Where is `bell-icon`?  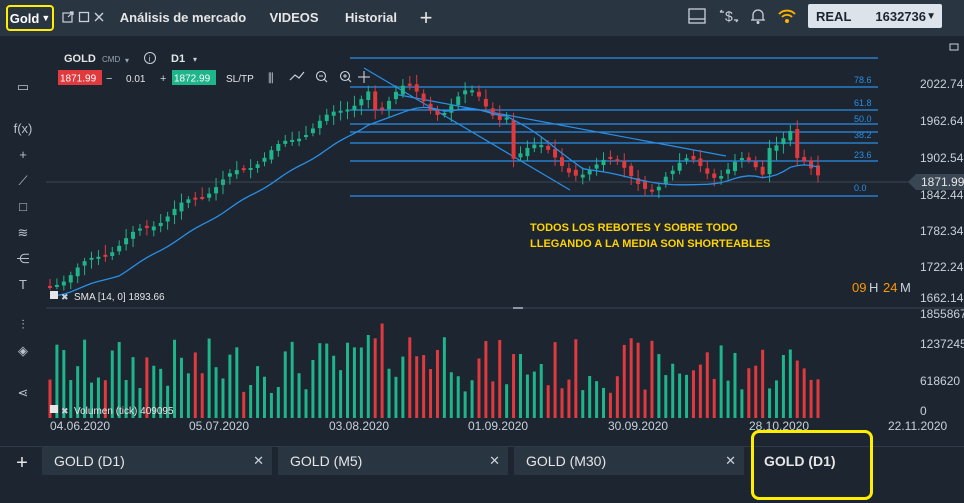 bell-icon is located at coordinates (758, 16).